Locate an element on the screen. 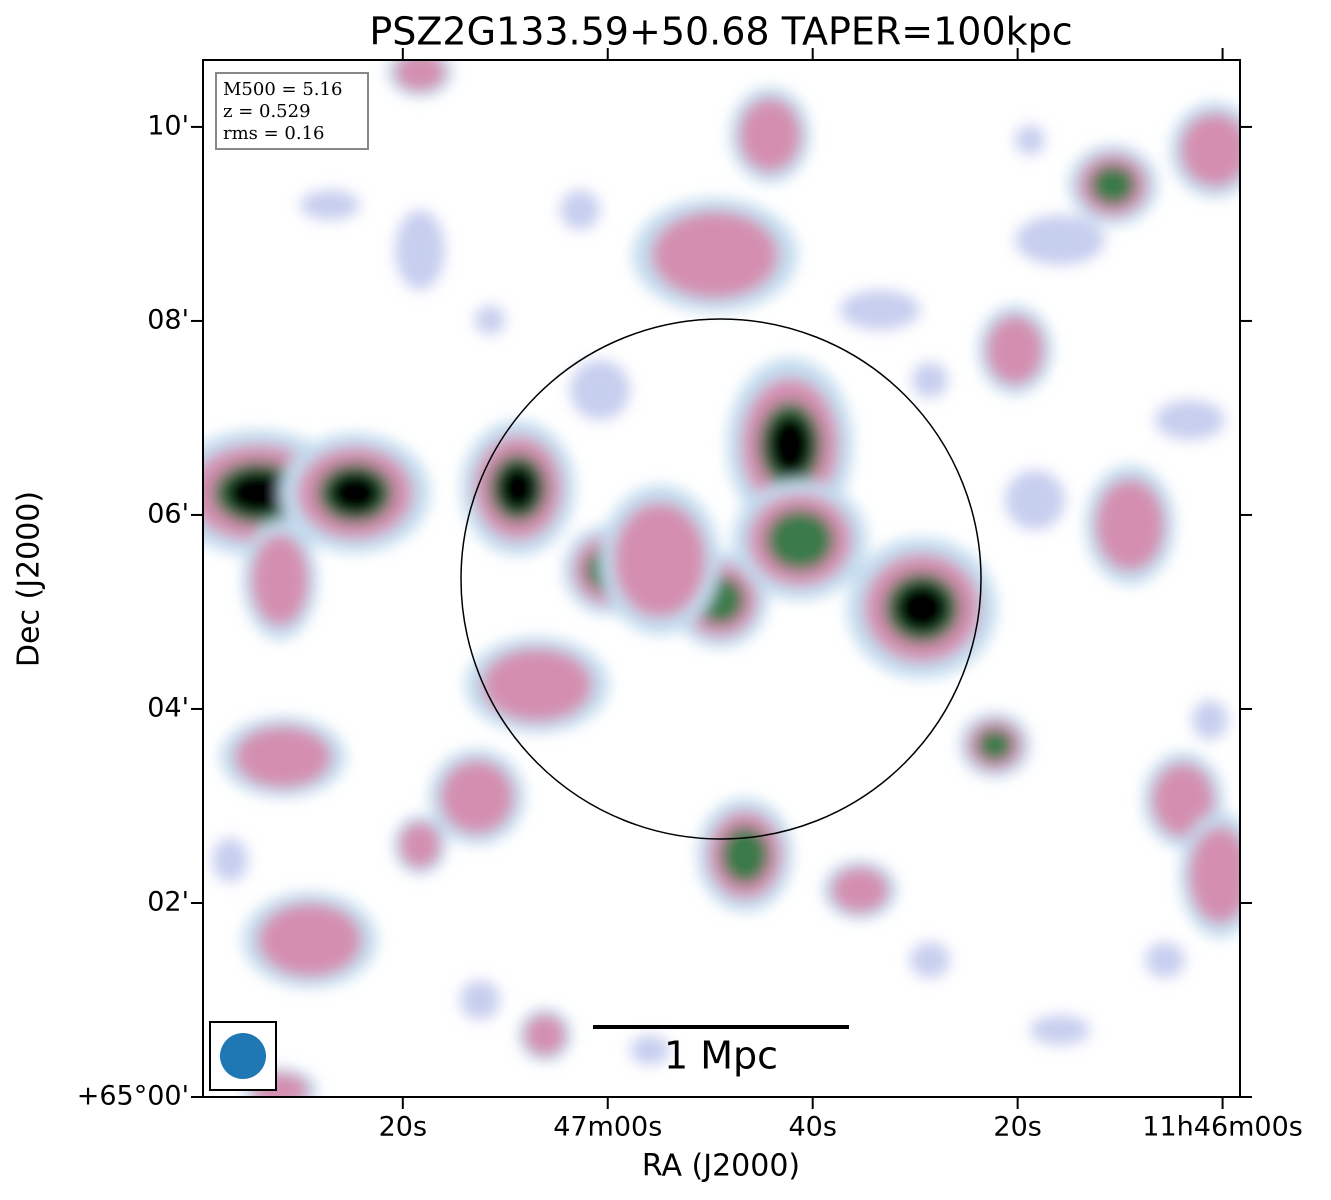  info-box is located at coordinates (292, 111).